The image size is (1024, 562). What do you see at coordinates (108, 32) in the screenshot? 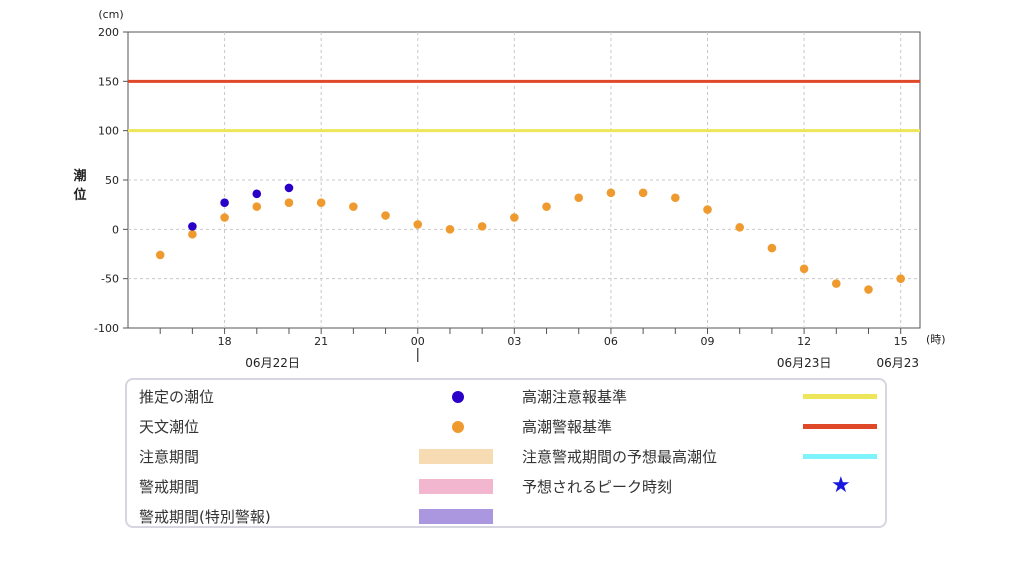
I see `y-tick-label: 200` at bounding box center [108, 32].